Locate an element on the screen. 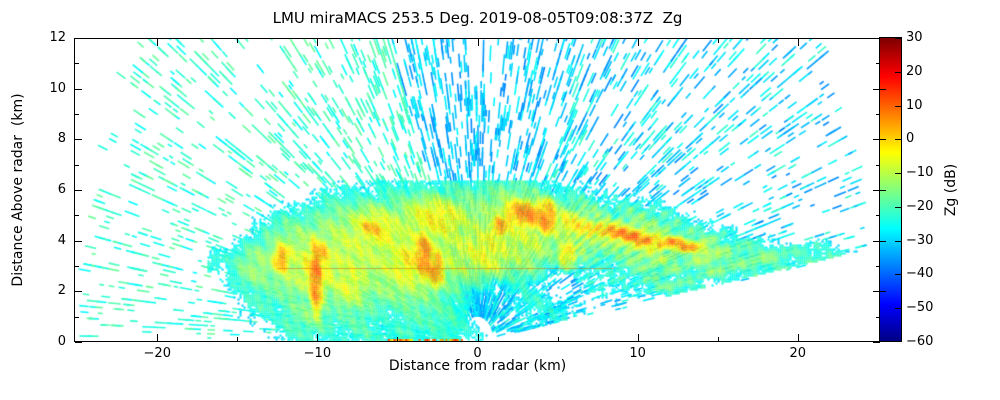 Image resolution: width=1000 pixels, height=400 pixels. y-tick-label: 0 is located at coordinates (61, 341).